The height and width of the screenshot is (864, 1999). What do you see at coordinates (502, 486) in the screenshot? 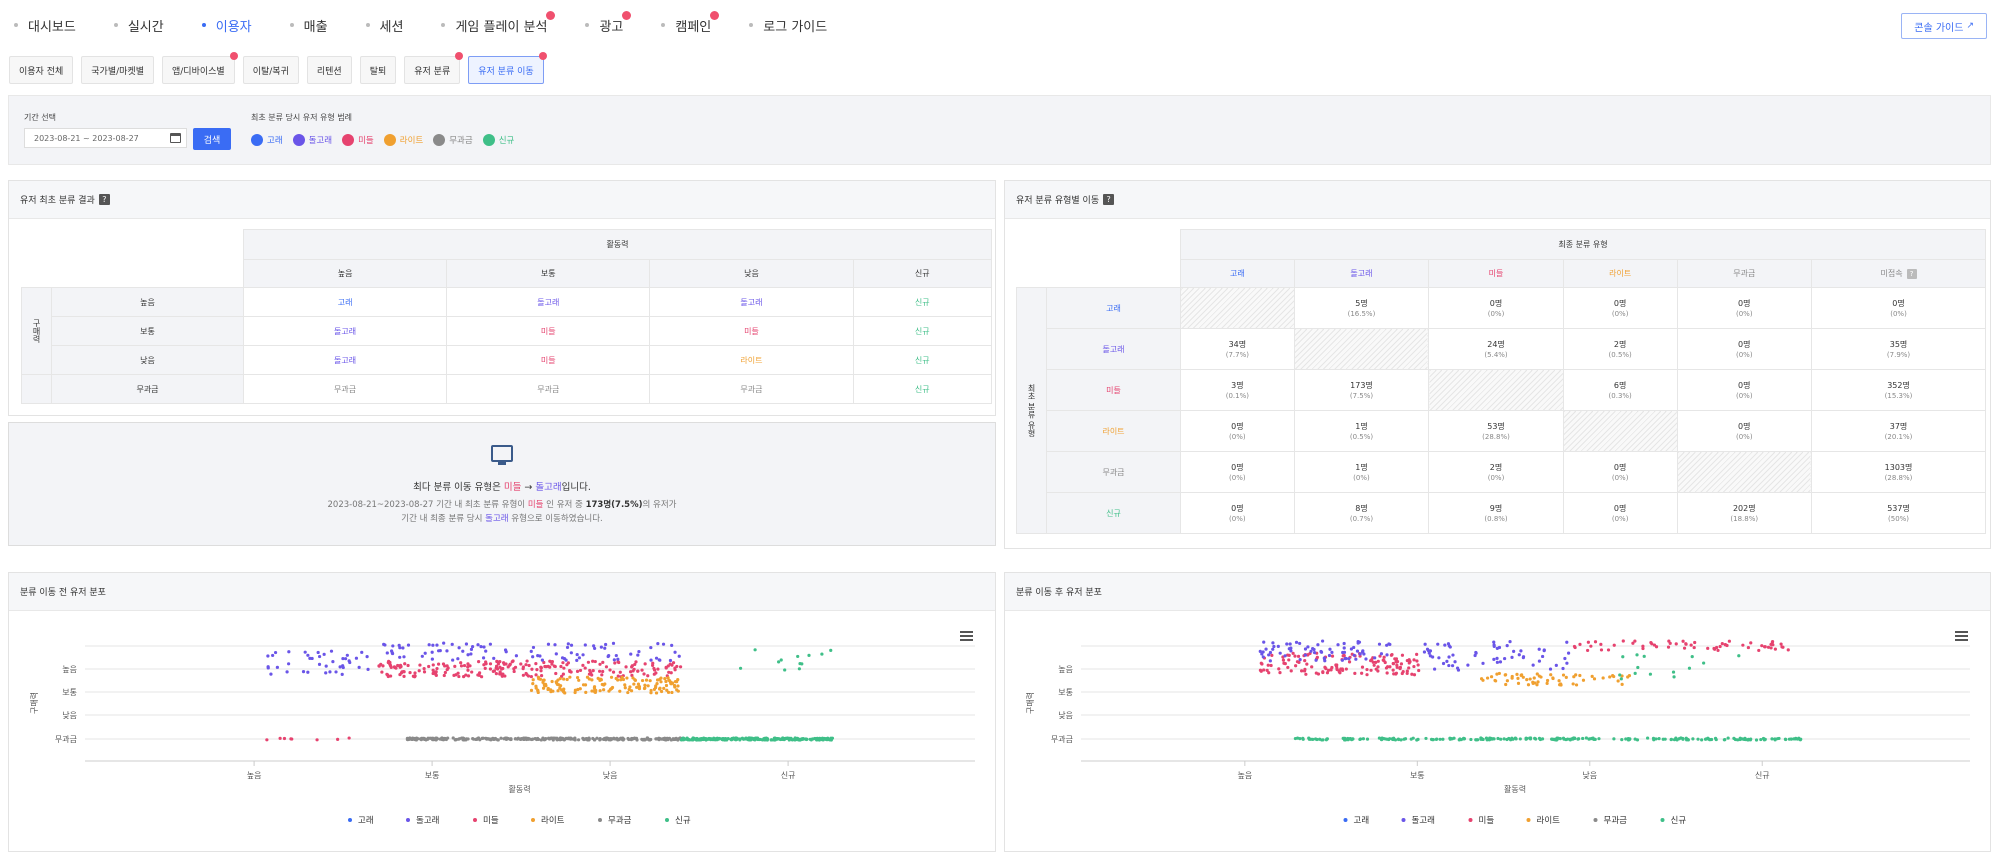
I see `summary-main: 최다 분류 이동 유형은 미들 → 돌고래입니다.` at bounding box center [502, 486].